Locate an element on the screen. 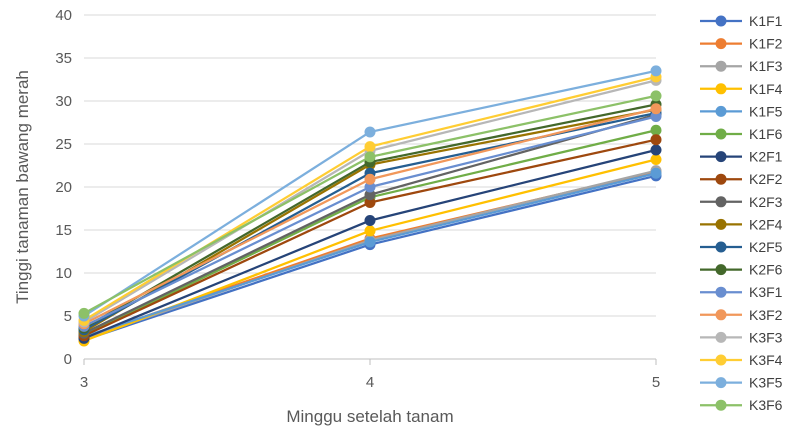  legend-label: K2F5 is located at coordinates (766, 247).